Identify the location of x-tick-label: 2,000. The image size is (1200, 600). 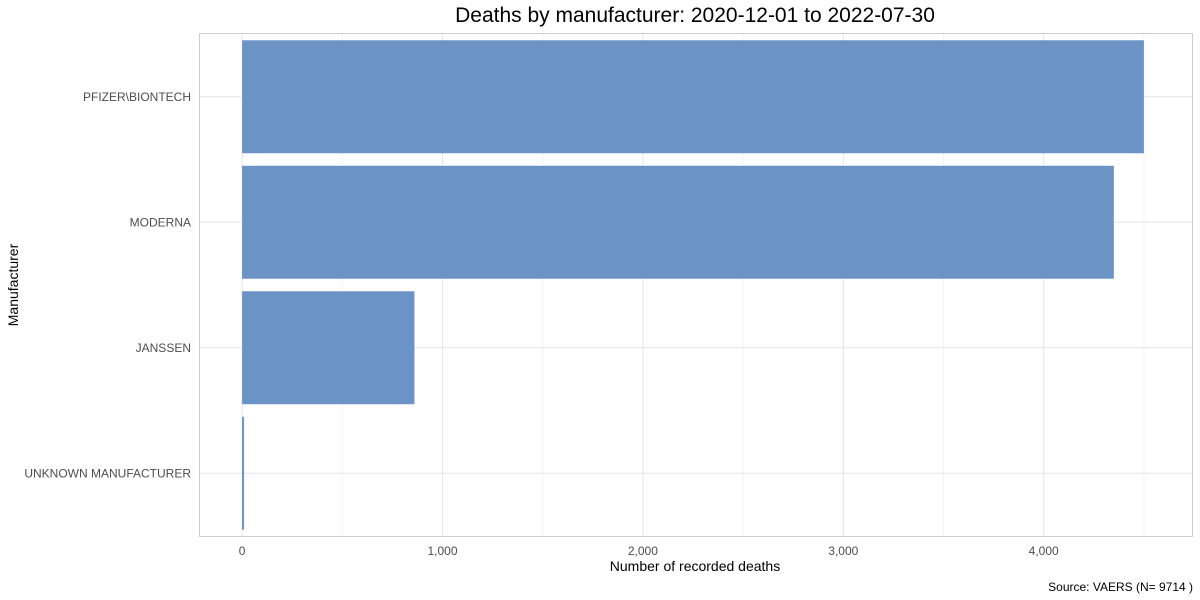
(643, 551).